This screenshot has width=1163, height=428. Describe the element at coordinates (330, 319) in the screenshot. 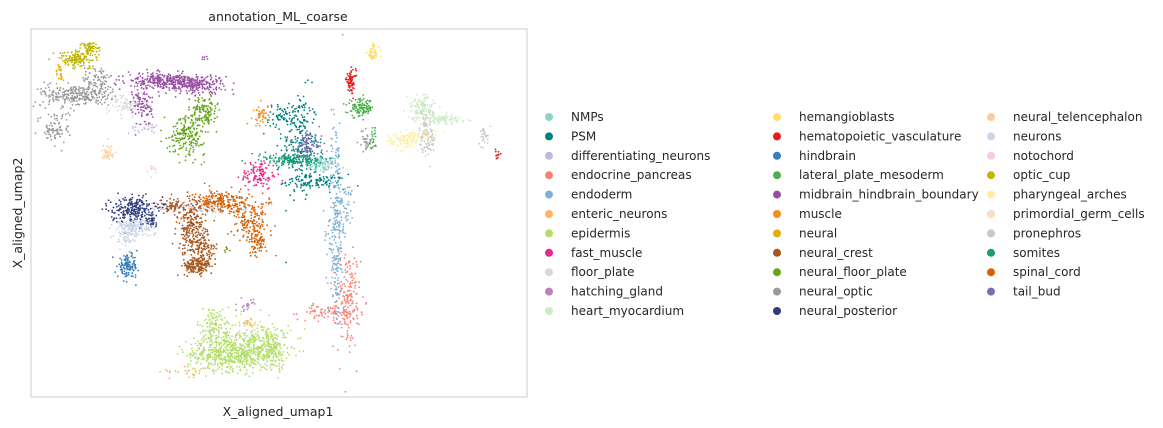

I see `series-endocrine-pancreas` at that location.